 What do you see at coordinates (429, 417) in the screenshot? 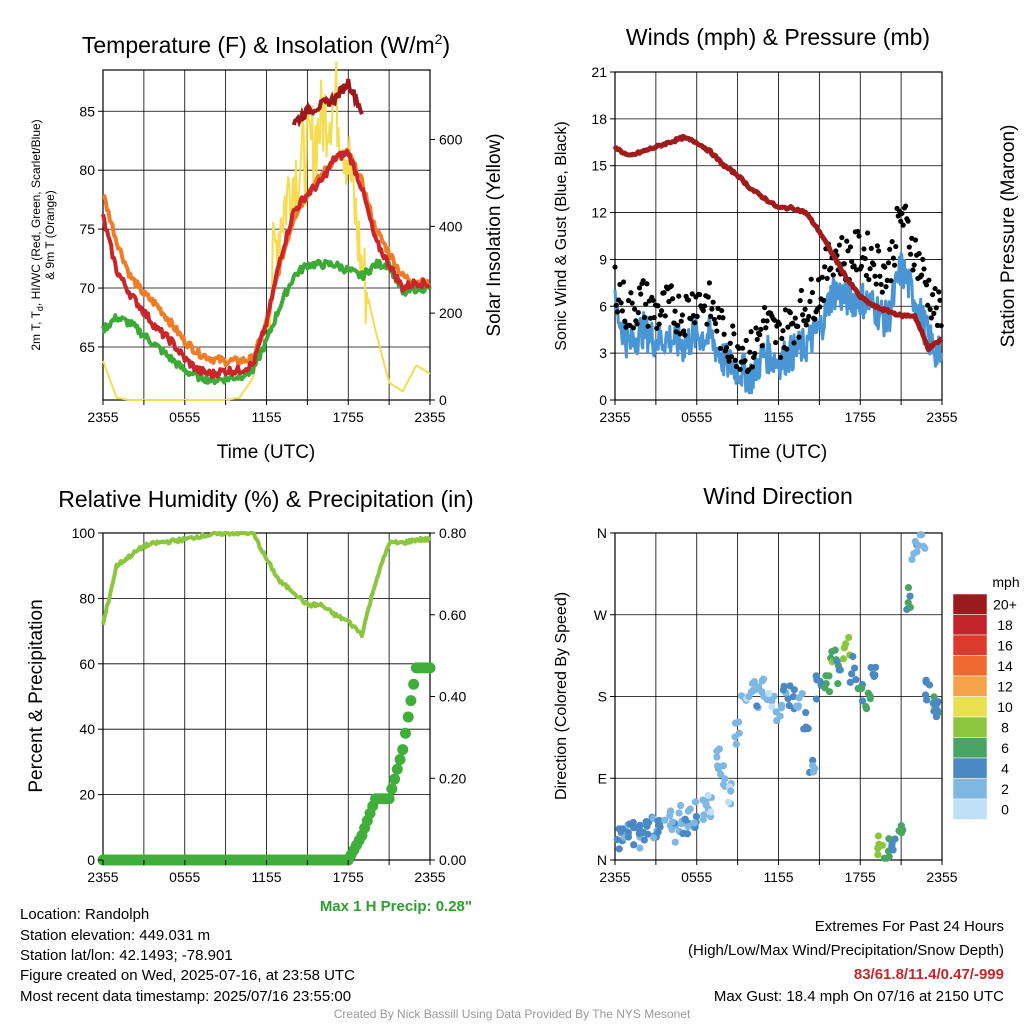
I see `temperature-x-tick-label: 2355` at bounding box center [429, 417].